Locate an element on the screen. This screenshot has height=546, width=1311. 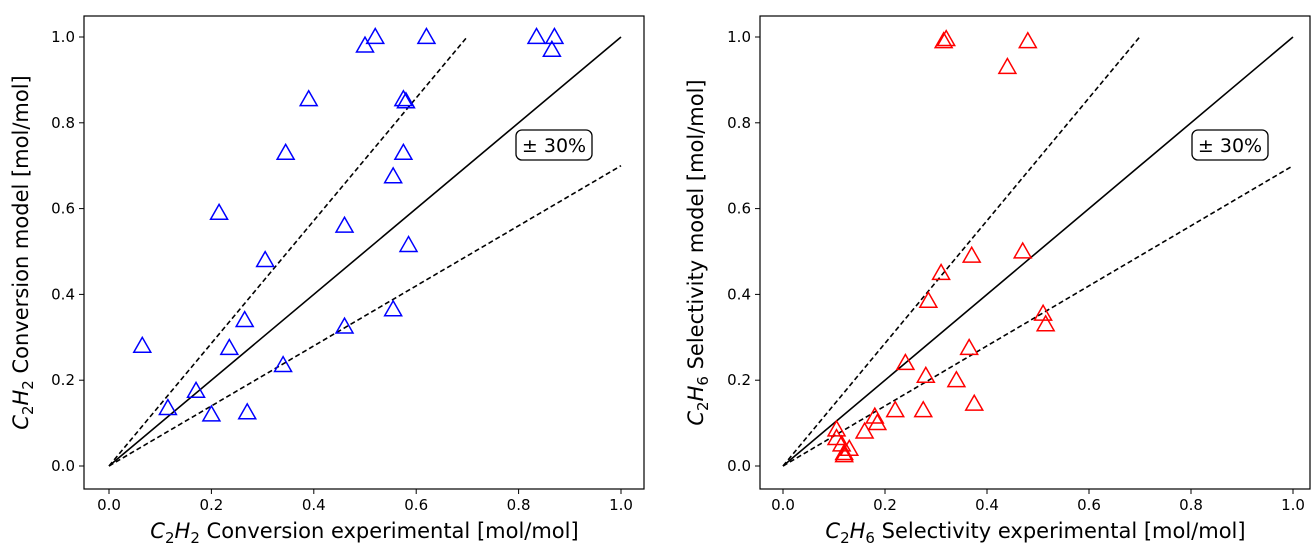
conversion-x-tick-label: 0.4 is located at coordinates (314, 505).